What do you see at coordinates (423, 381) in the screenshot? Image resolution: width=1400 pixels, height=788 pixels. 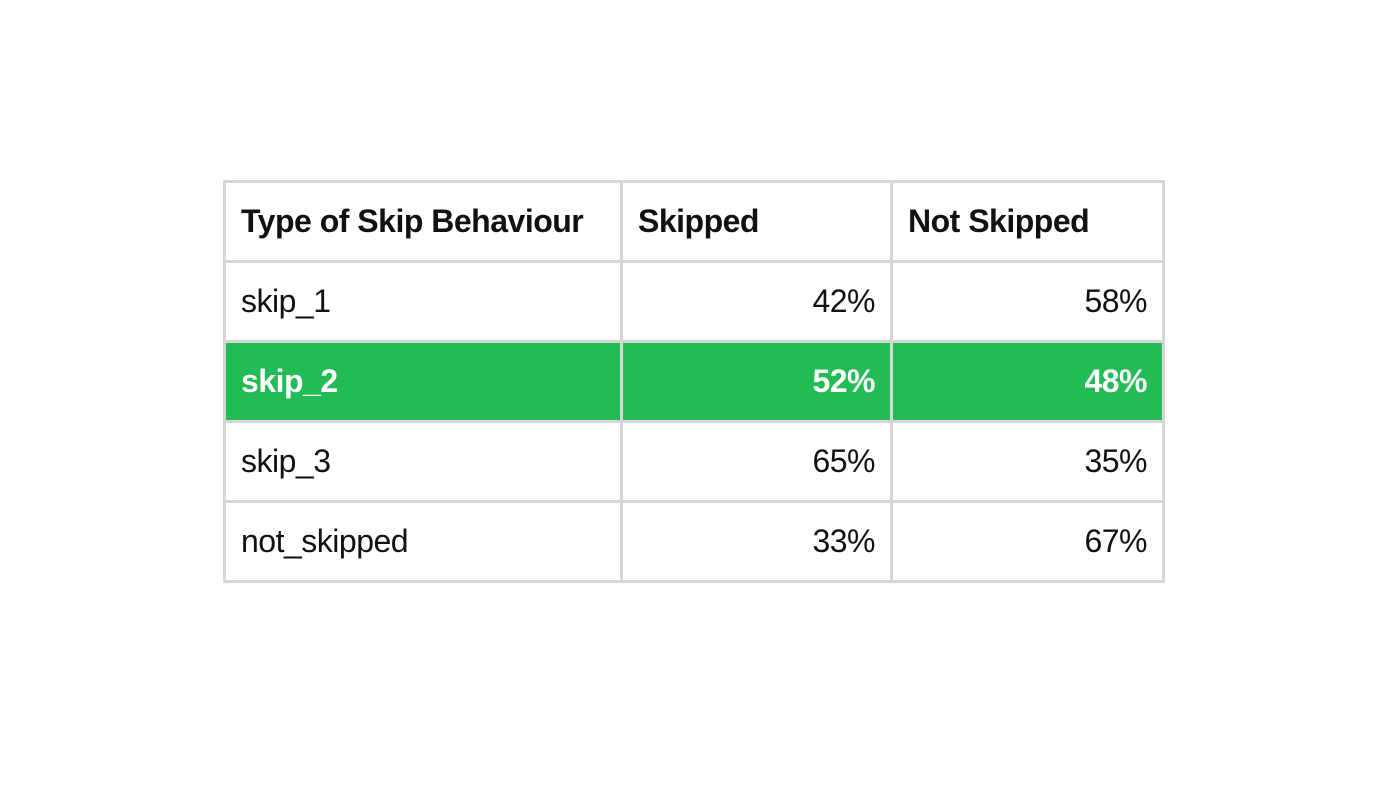 I see `cell-type: skip_2` at bounding box center [423, 381].